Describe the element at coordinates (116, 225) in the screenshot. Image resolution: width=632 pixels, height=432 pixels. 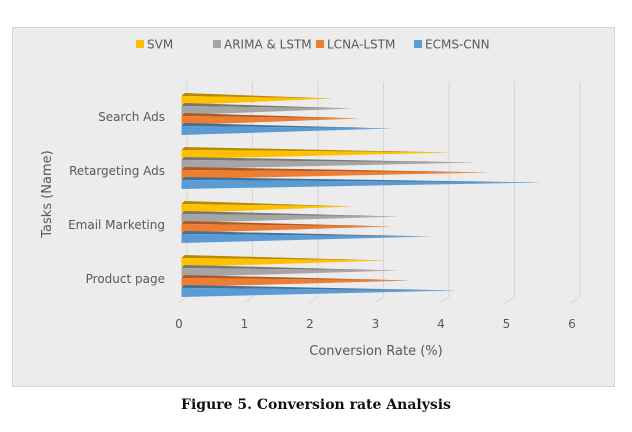
I see `y-category-label: Email Marketing` at that location.